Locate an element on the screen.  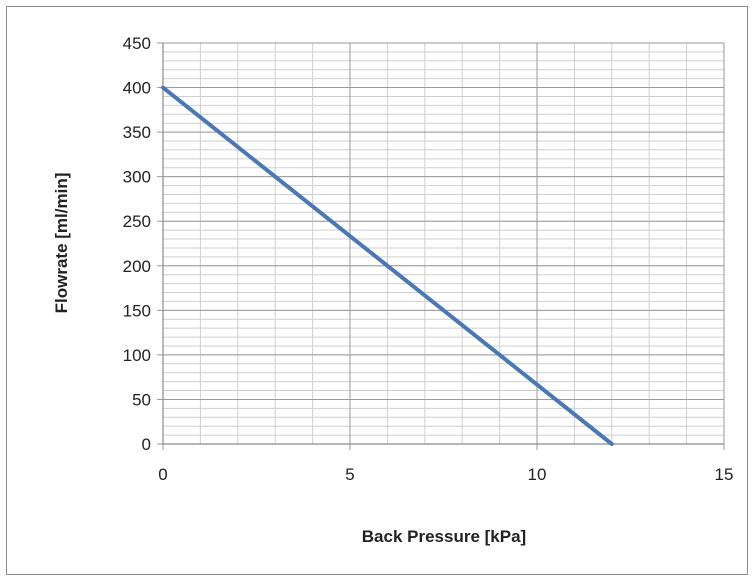
x-axis-label: Back Pressure [kPa] is located at coordinates (444, 536).